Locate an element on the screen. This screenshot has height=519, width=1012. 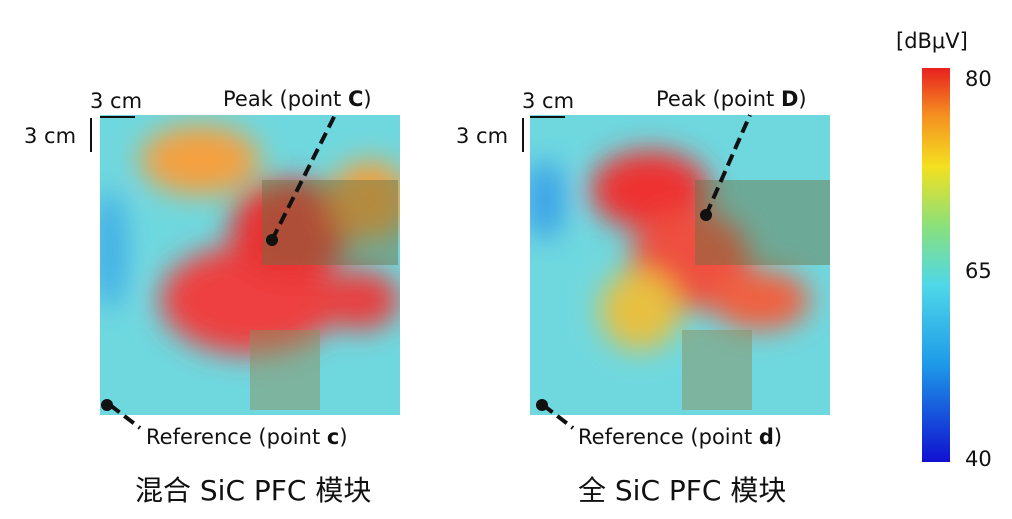
colorbar-tick: 40 is located at coordinates (978, 459).